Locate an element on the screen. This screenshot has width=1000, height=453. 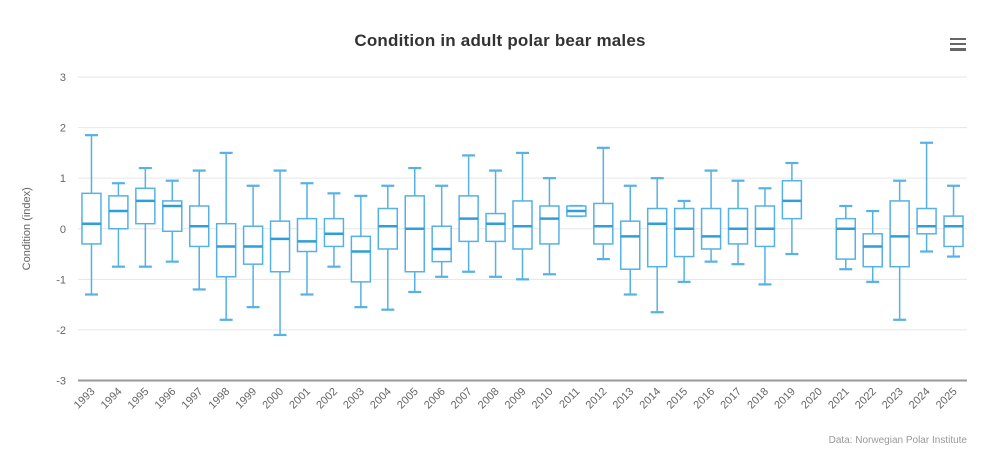
x-tick-label-2010: 2010 is located at coordinates (543, 399).